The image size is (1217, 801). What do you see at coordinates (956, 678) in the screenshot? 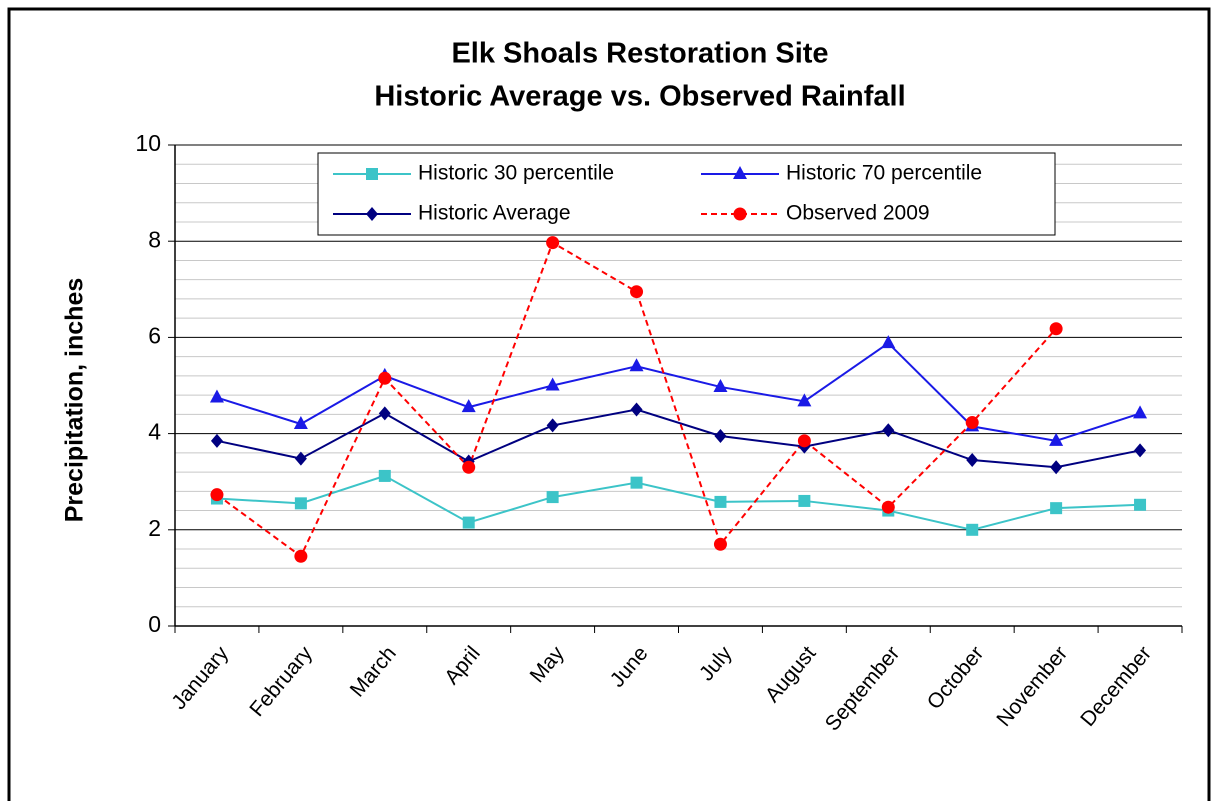
I see `x-tick-label: October` at bounding box center [956, 678].